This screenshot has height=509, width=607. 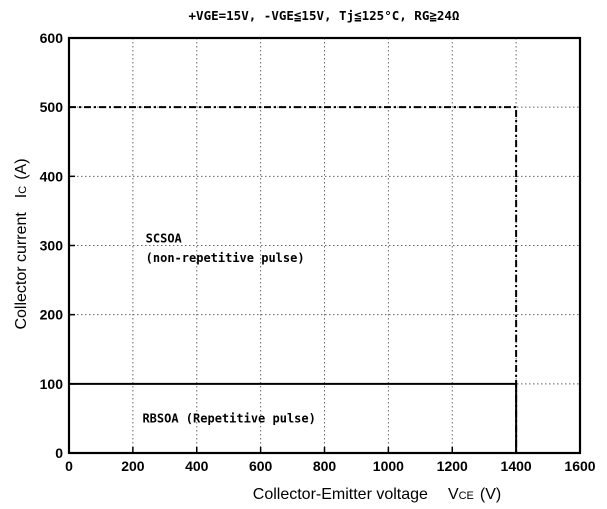 What do you see at coordinates (164, 239) in the screenshot?
I see `region-annotation: SCSOA` at bounding box center [164, 239].